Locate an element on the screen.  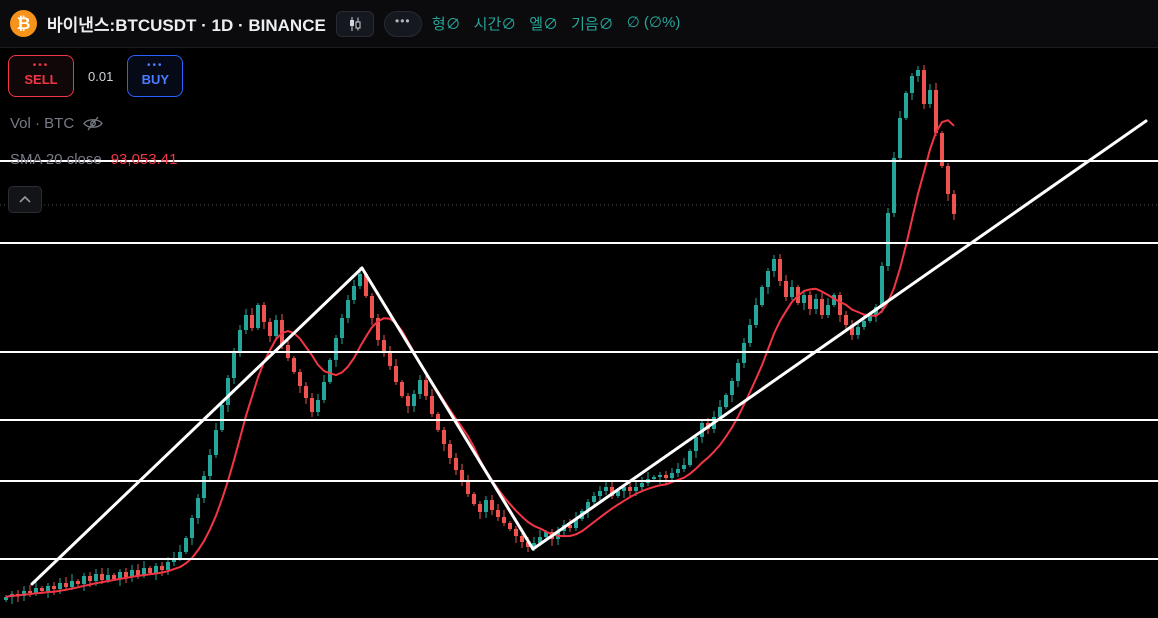
sell-menu-dots: ••• is located at coordinates (41, 65).